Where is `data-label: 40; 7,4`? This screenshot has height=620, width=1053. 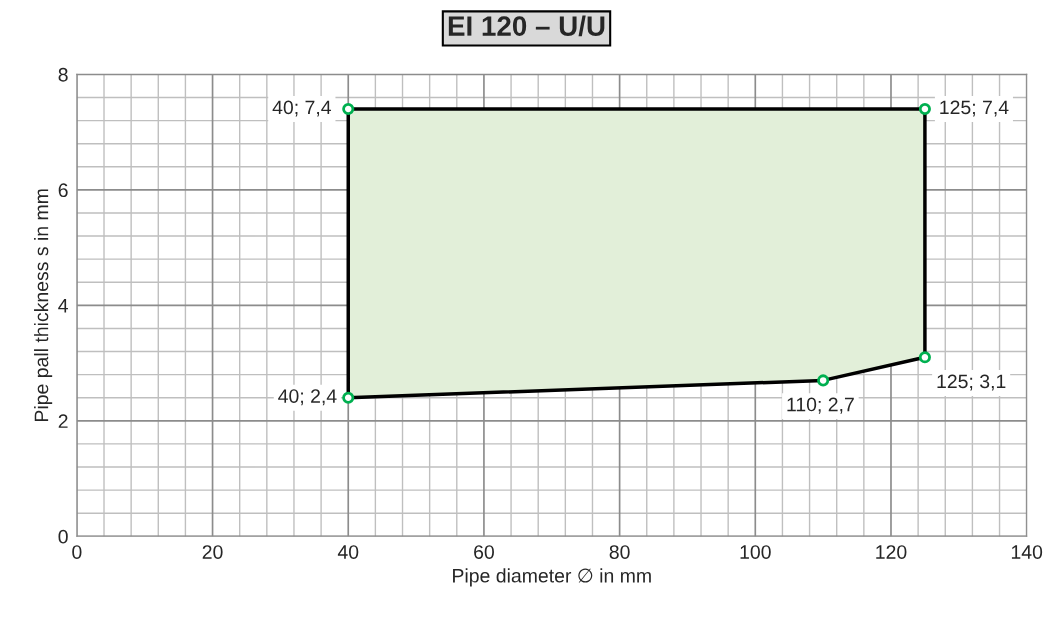 data-label: 40; 7,4 is located at coordinates (302, 108).